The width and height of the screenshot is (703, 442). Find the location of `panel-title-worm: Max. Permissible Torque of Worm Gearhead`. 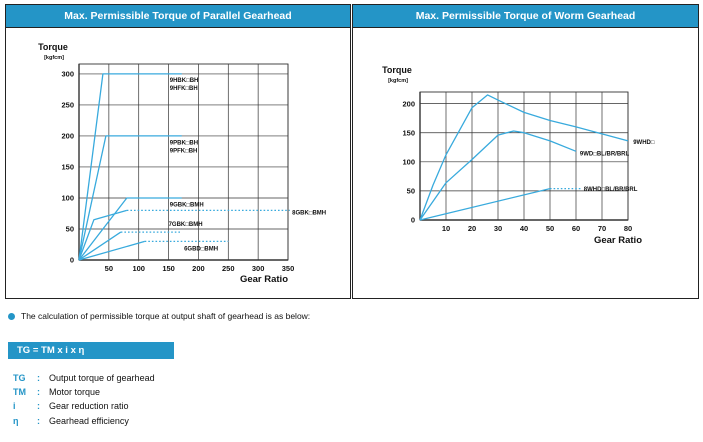

panel-title-worm: Max. Permissible Torque of Worm Gearhead is located at coordinates (525, 16).